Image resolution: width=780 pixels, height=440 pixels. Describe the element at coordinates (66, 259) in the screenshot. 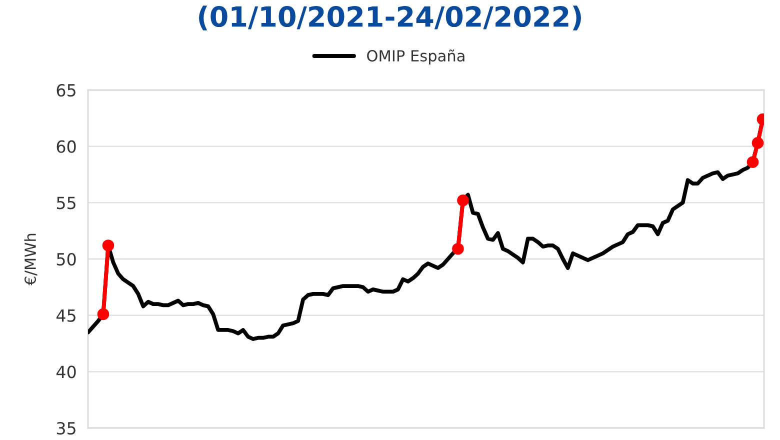

I see `y-tick-label: 50` at that location.